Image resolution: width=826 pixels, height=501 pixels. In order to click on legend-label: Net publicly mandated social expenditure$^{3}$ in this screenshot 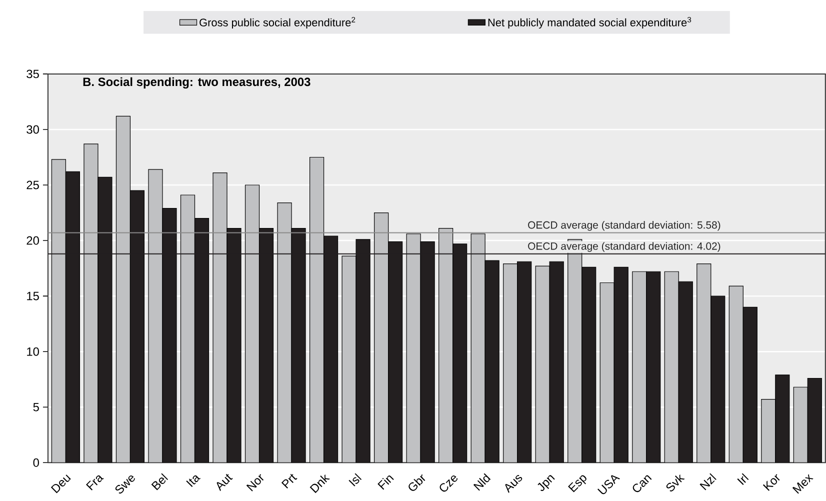, I will do `click(590, 23)`.